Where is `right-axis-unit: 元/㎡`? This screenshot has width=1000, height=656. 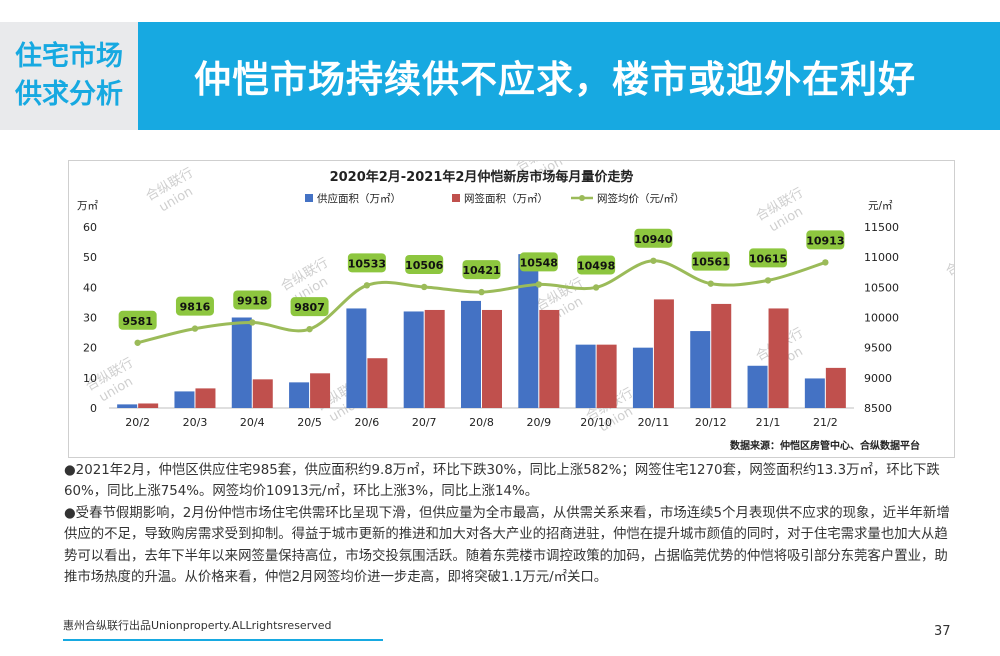 right-axis-unit: 元/㎡ is located at coordinates (880, 206).